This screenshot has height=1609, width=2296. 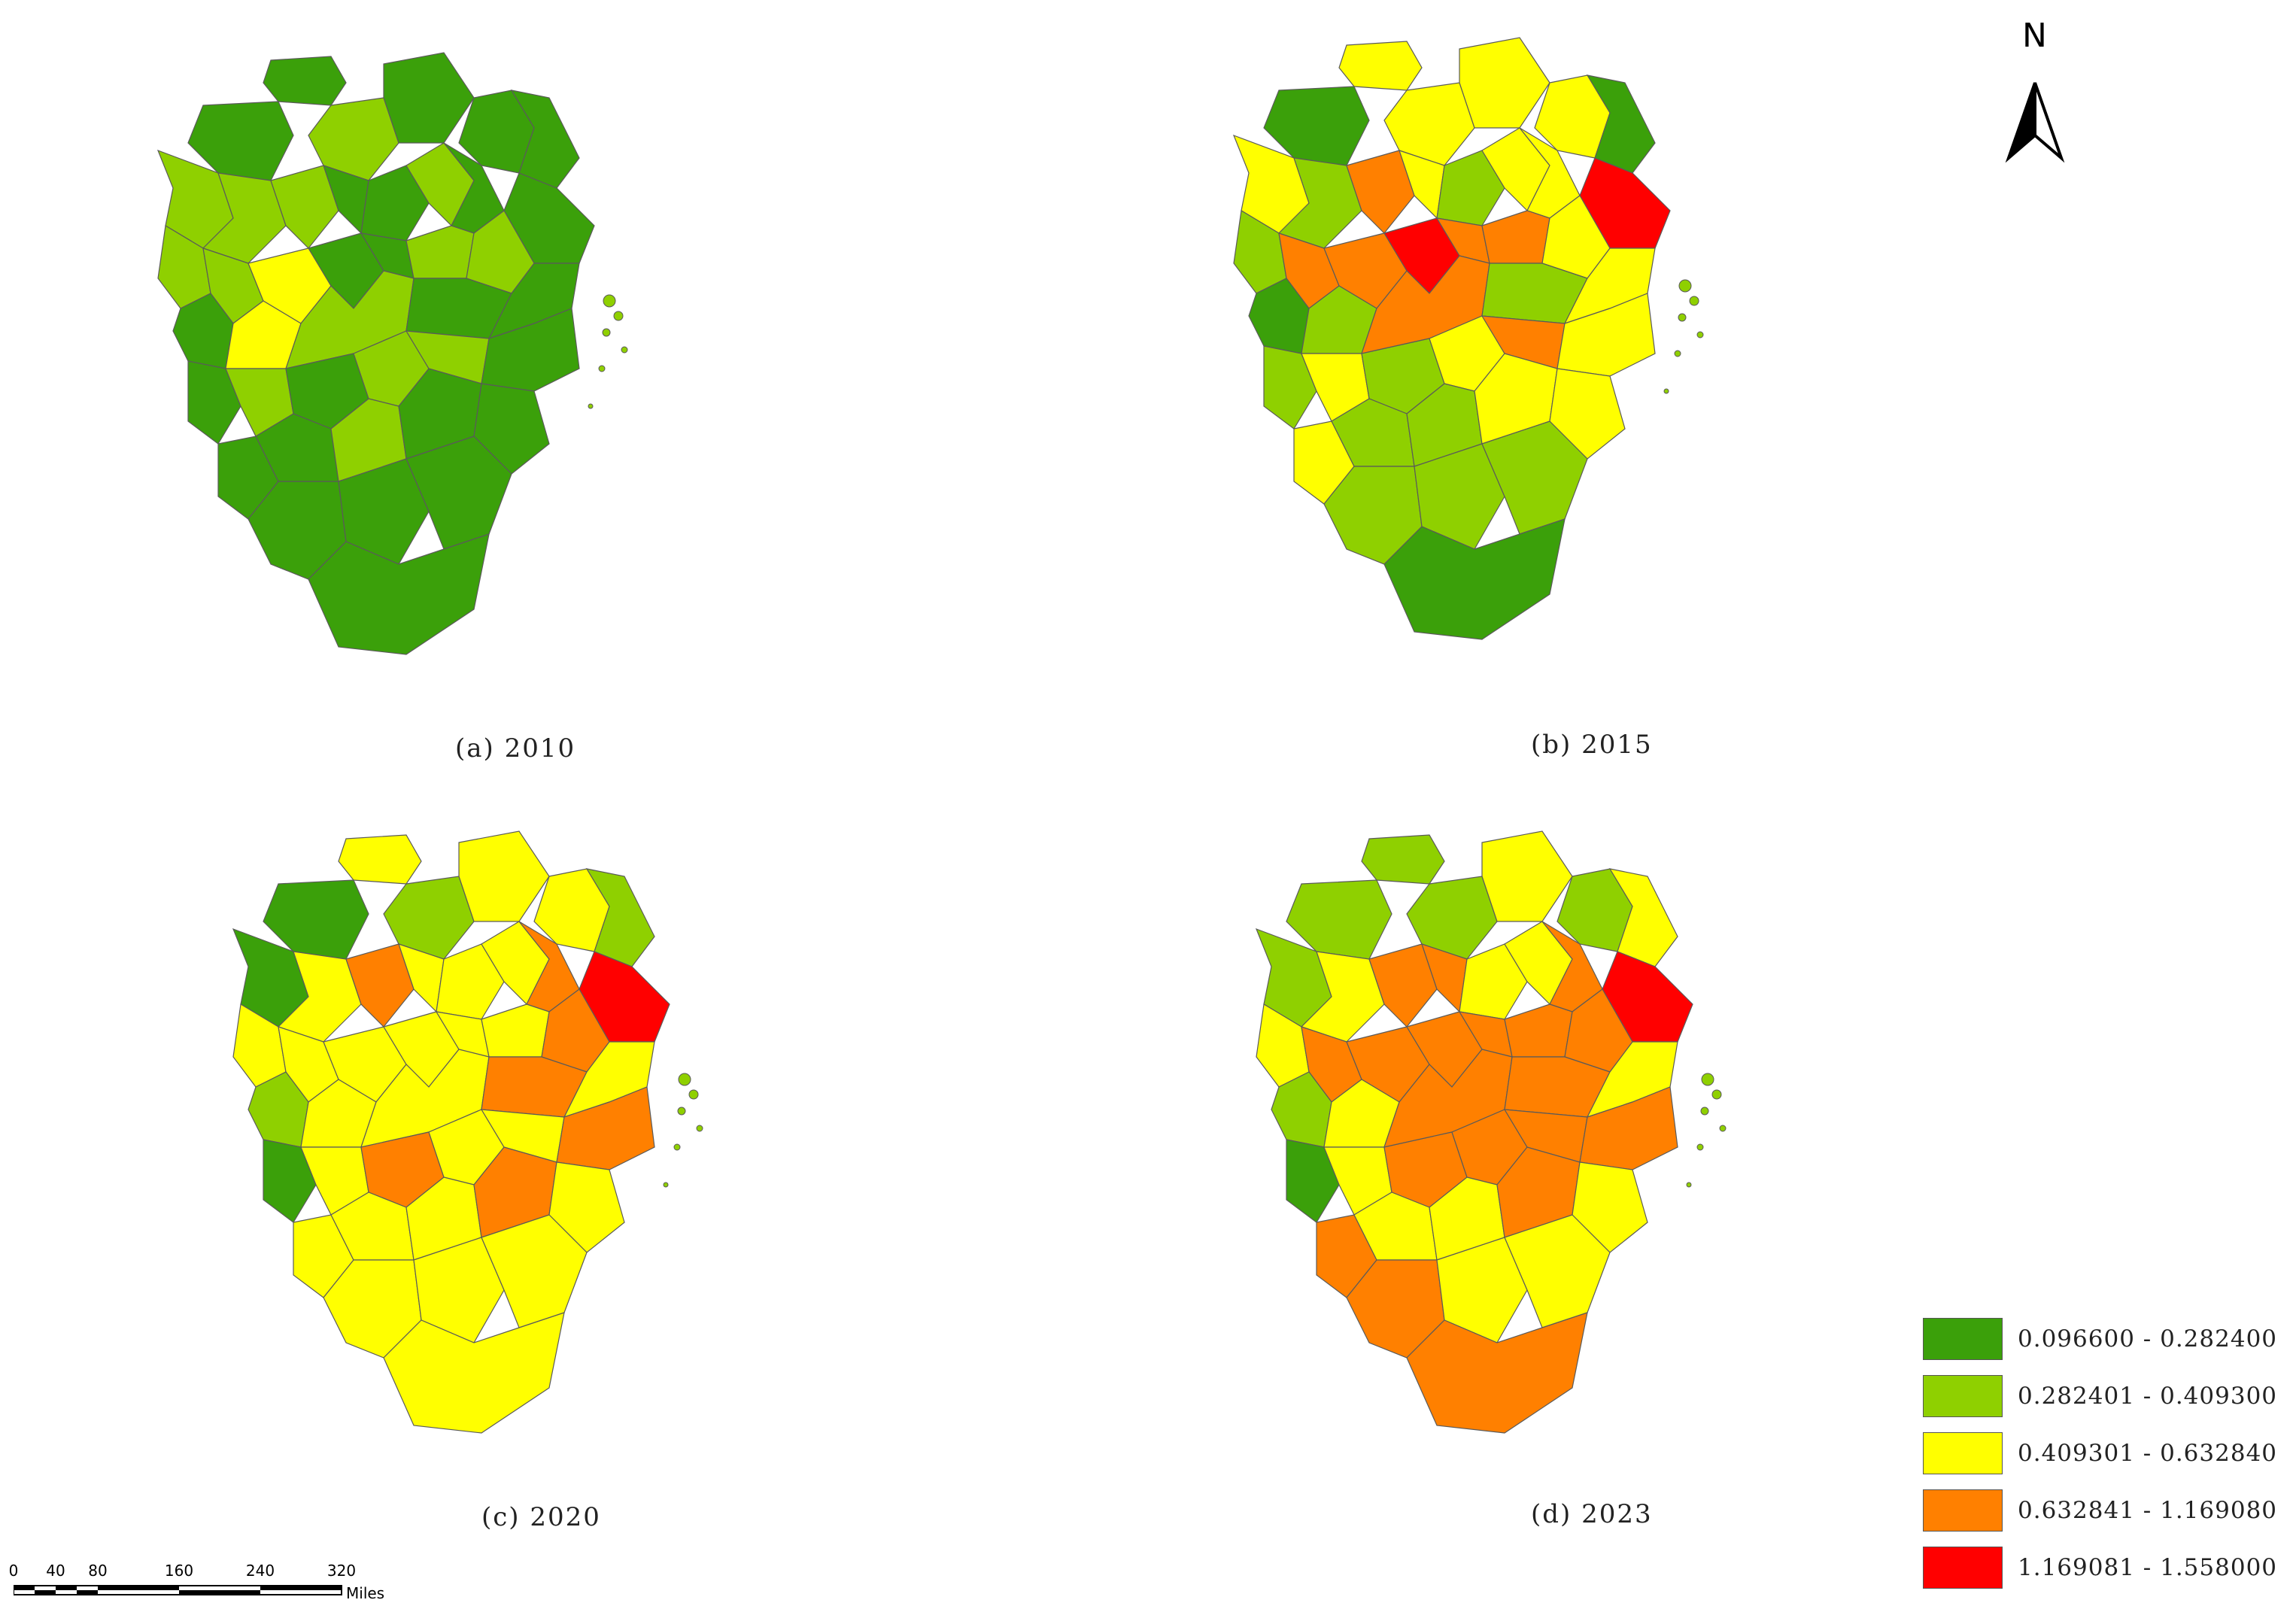 What do you see at coordinates (2035, 36) in the screenshot?
I see `north-arrow-label: N` at bounding box center [2035, 36].